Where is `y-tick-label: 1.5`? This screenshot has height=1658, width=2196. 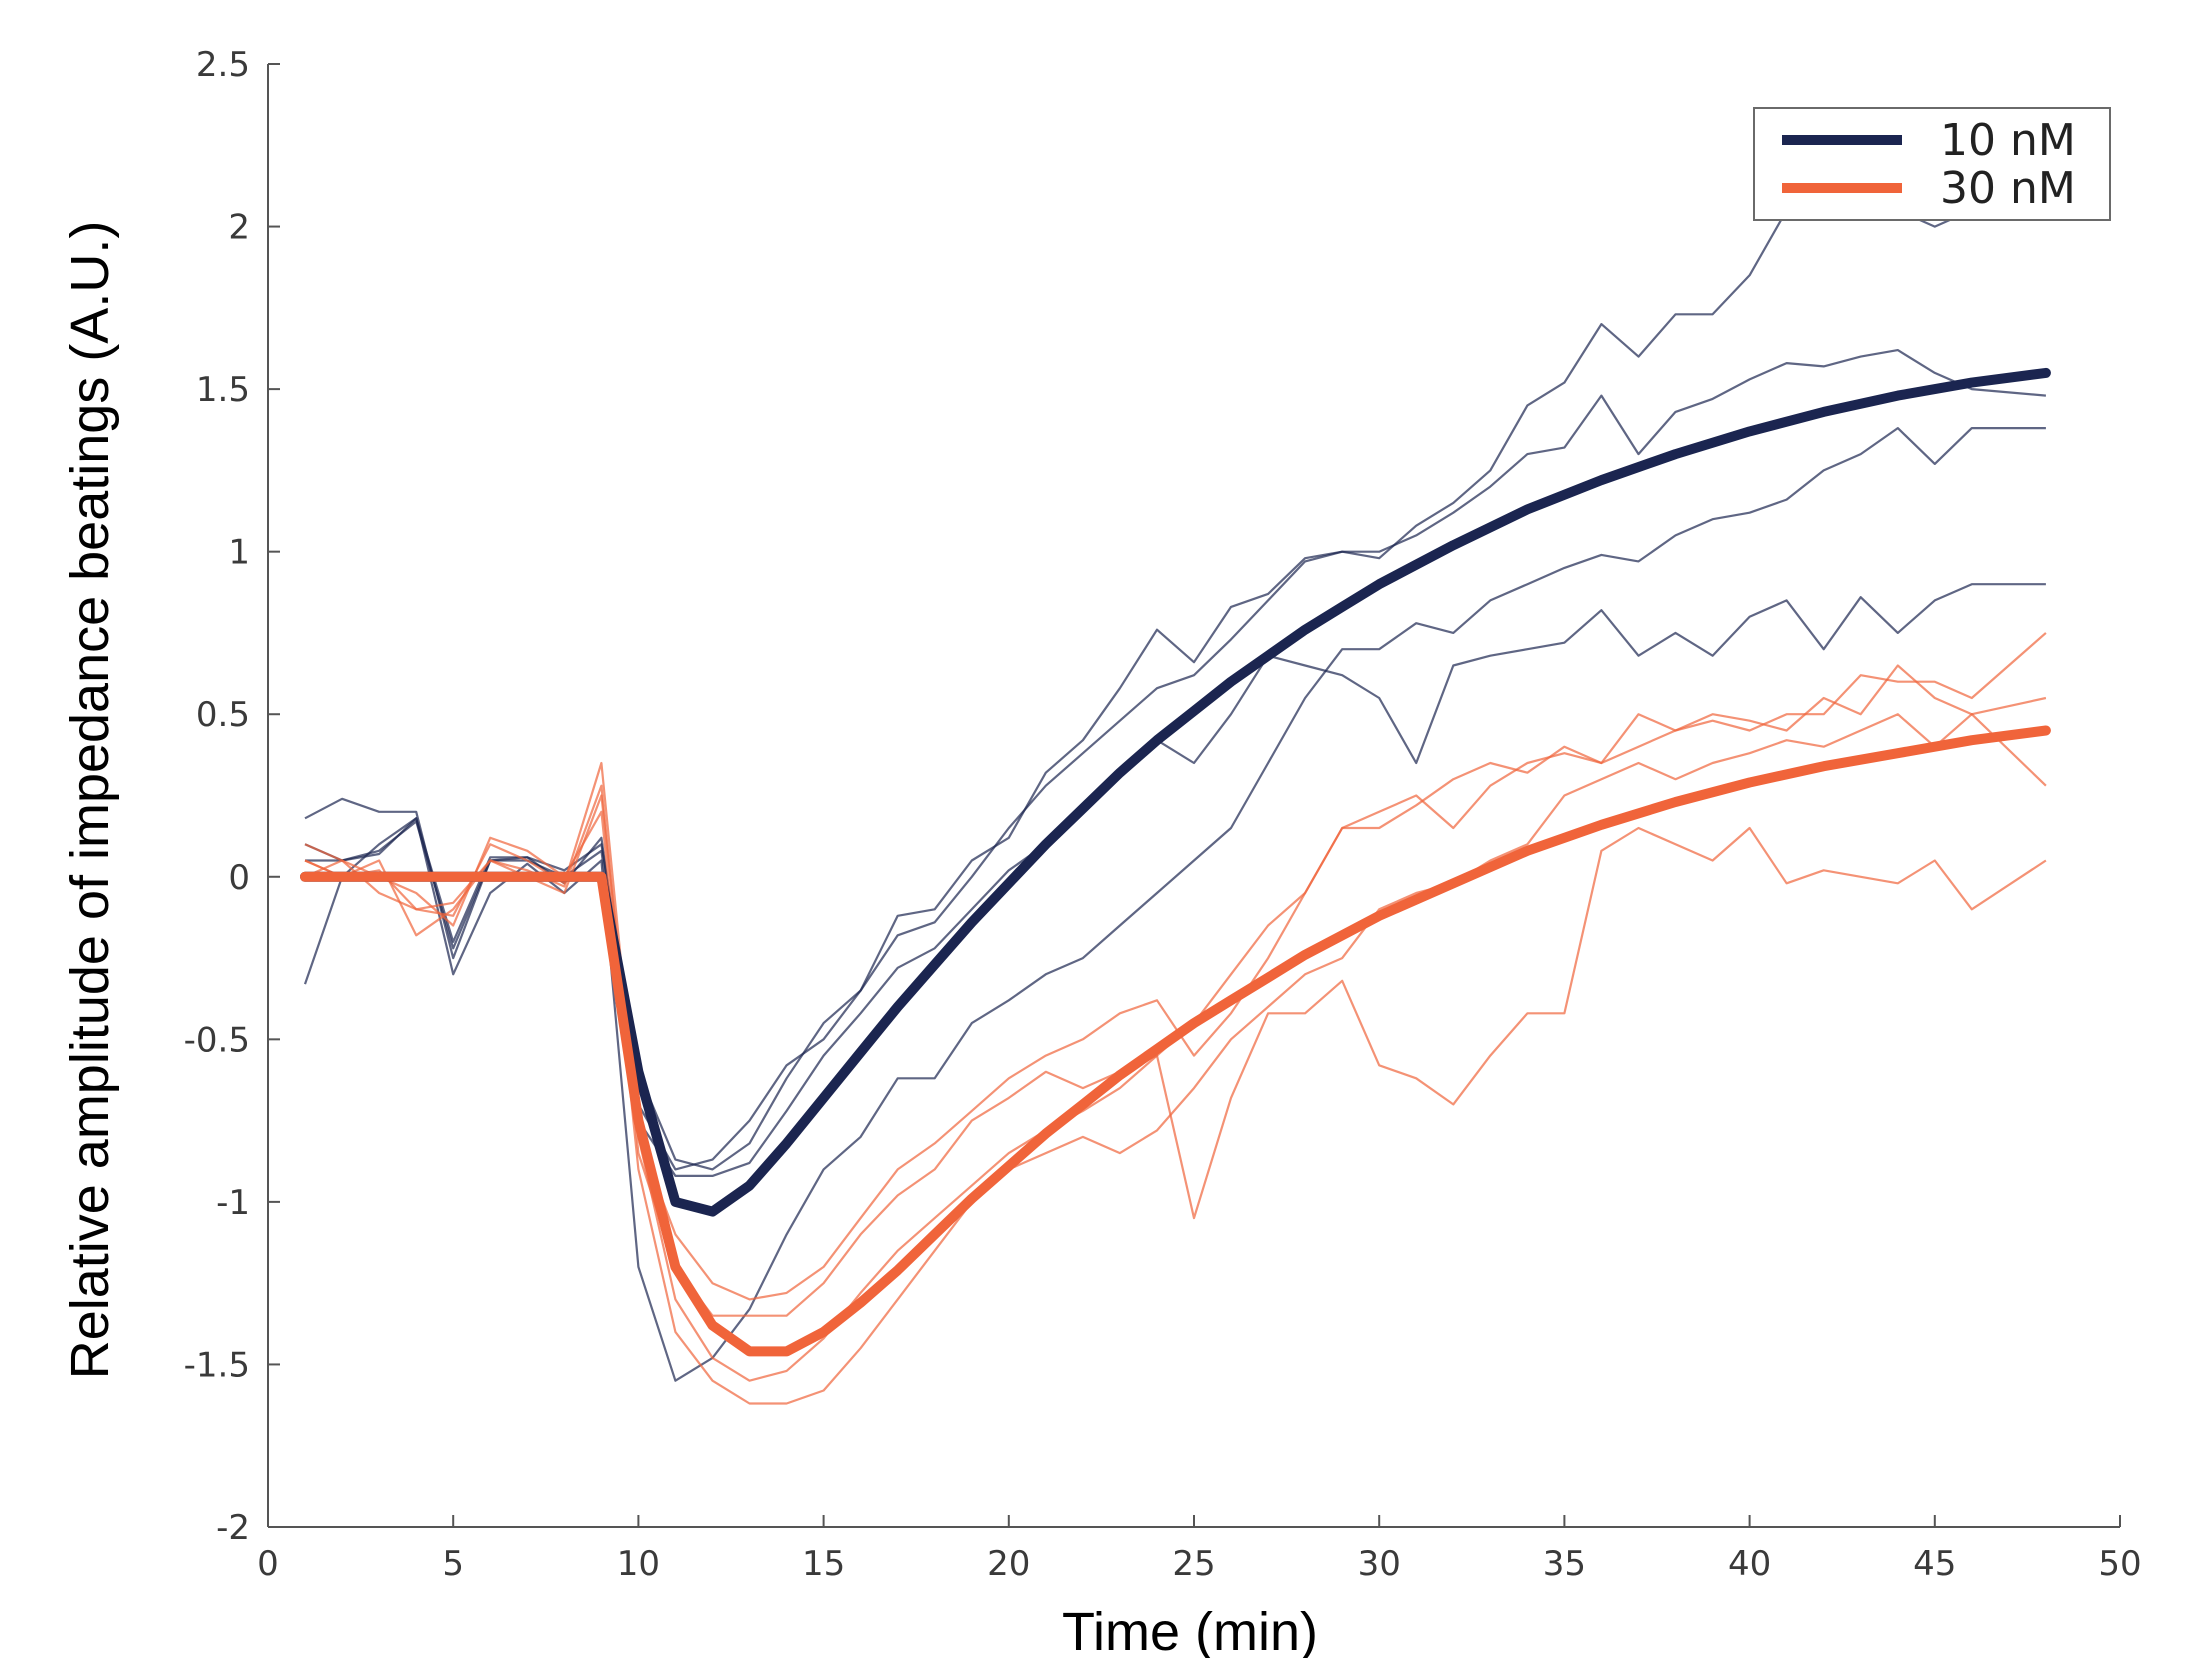
y-tick-label: 1.5 is located at coordinates (223, 390).